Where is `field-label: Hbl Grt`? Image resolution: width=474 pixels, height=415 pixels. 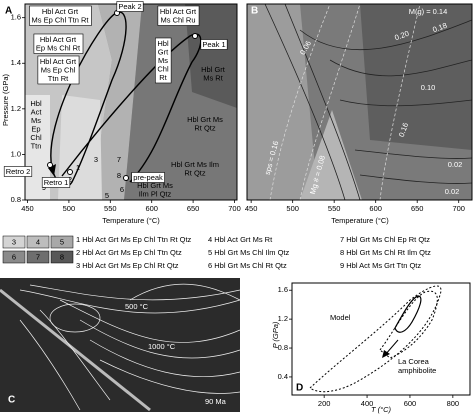 field-label: Hbl Grt is located at coordinates (213, 69).